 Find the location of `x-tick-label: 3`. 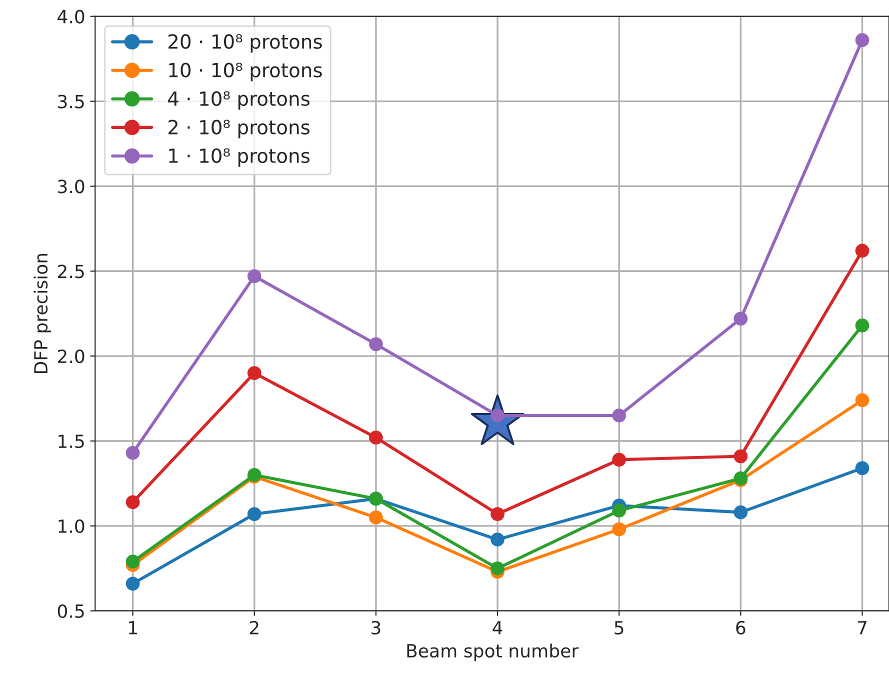

x-tick-label: 3 is located at coordinates (376, 627).